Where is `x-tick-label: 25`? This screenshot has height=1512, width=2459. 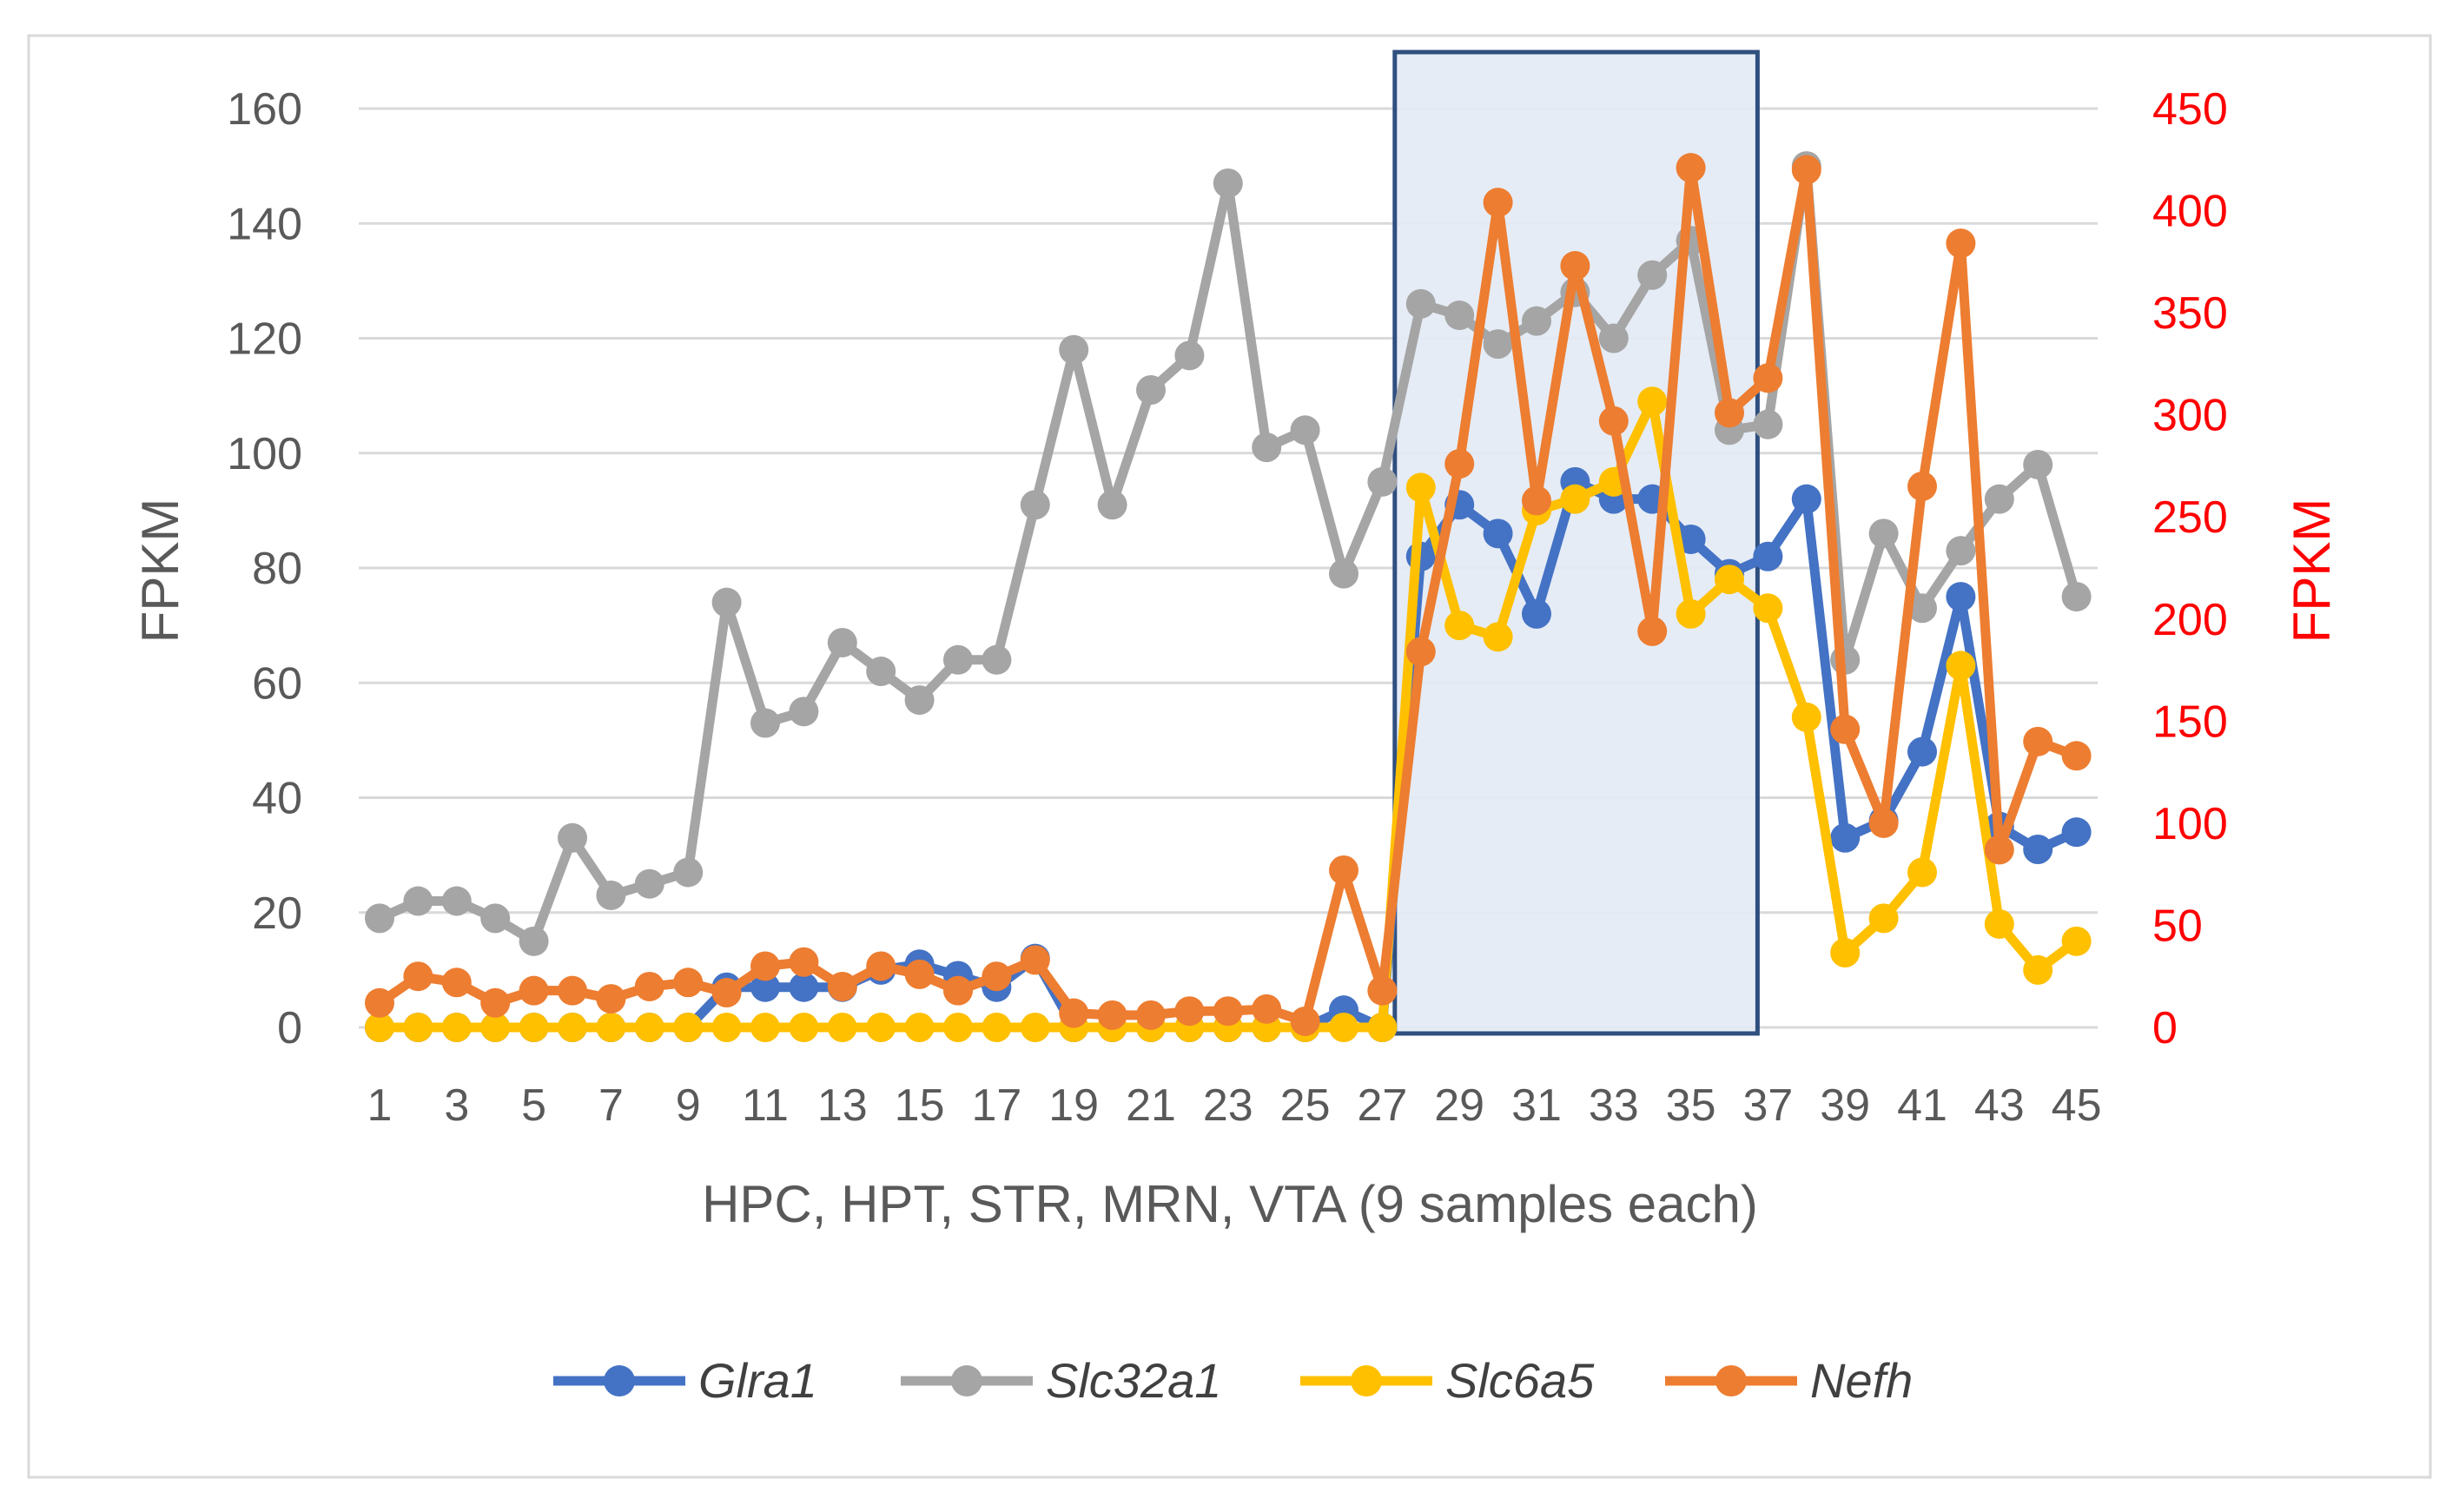 x-tick-label: 25 is located at coordinates (1305, 1105).